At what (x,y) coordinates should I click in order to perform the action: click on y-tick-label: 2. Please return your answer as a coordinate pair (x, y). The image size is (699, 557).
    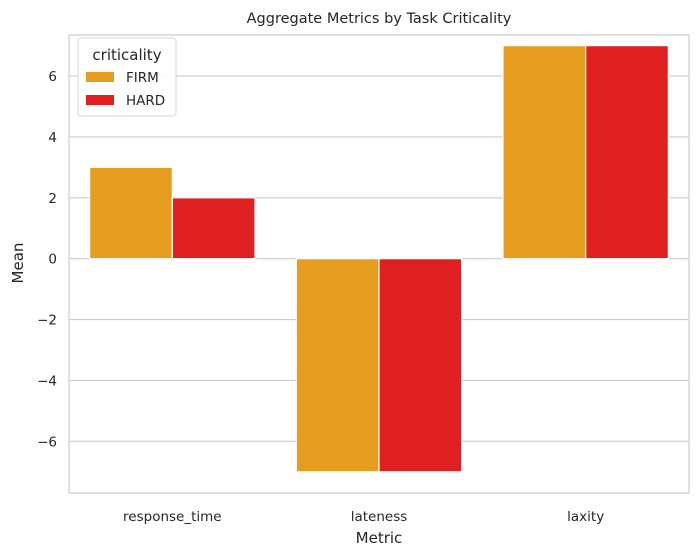
    Looking at the image, I should click on (52, 199).